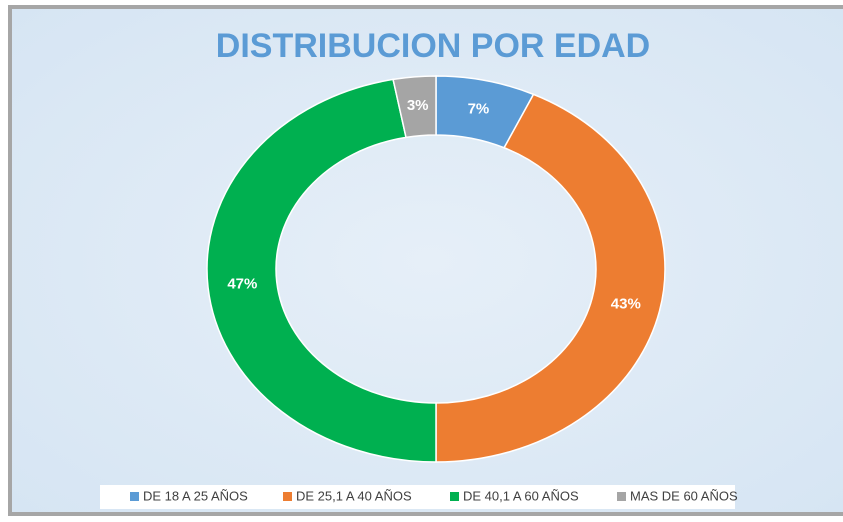 The width and height of the screenshot is (843, 522). What do you see at coordinates (521, 495) in the screenshot?
I see `legend-label: DE 40,1 A 60 AÑOS` at bounding box center [521, 495].